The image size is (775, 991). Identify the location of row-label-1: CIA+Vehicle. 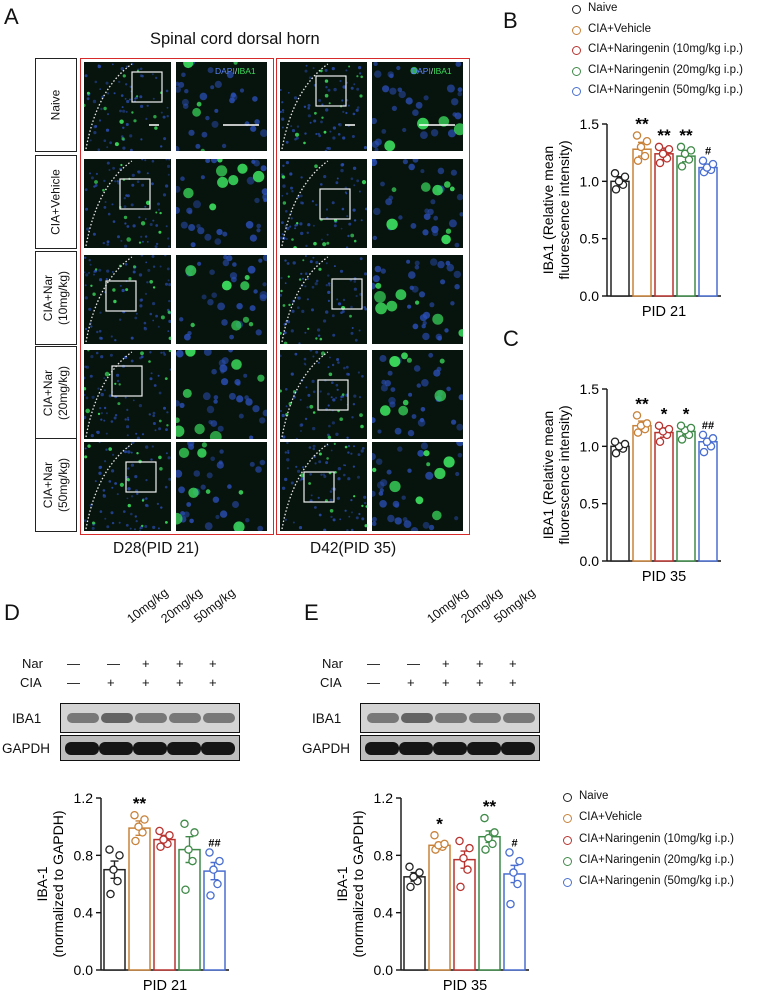
(56, 202).